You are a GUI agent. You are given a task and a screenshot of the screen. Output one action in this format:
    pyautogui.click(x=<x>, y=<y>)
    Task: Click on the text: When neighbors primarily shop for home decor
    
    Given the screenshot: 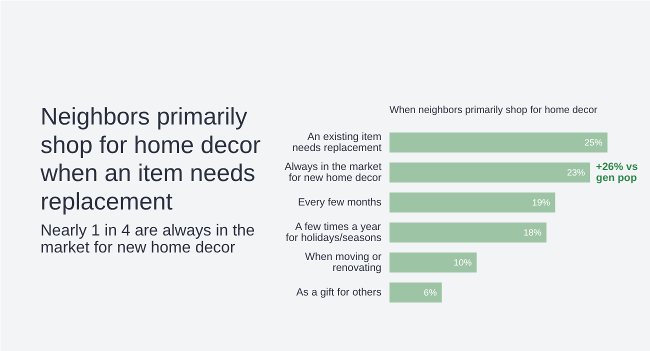 What is the action you would take?
    pyautogui.click(x=494, y=110)
    